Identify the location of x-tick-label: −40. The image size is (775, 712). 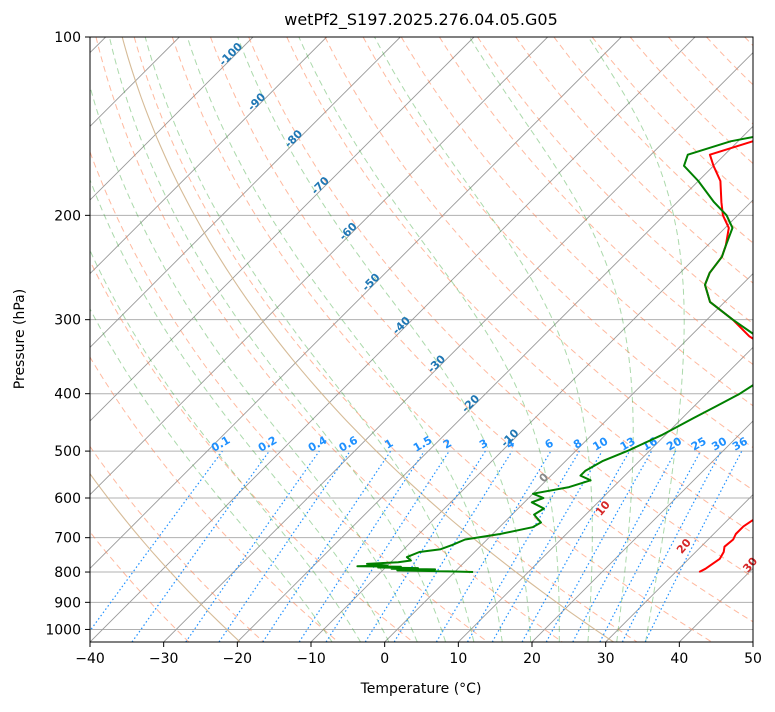
(90, 659).